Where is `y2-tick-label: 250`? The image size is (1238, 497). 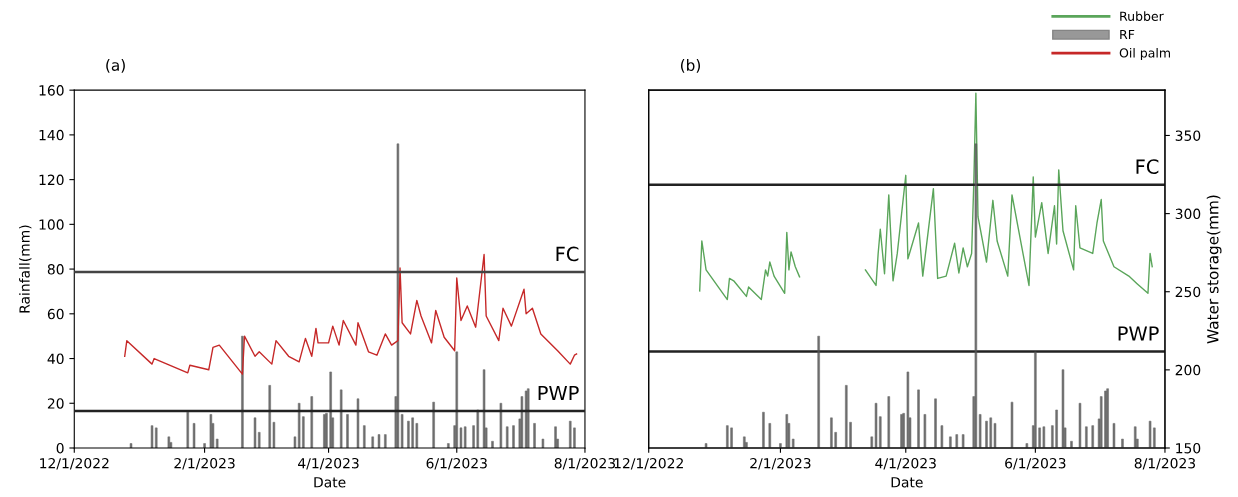
y2-tick-label: 250 is located at coordinates (1188, 292).